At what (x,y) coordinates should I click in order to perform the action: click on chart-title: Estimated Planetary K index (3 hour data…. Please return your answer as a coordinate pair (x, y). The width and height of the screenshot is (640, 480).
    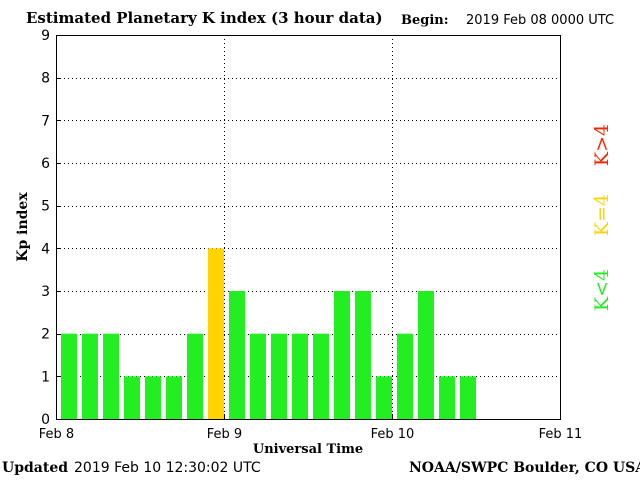
    Looking at the image, I should click on (204, 18).